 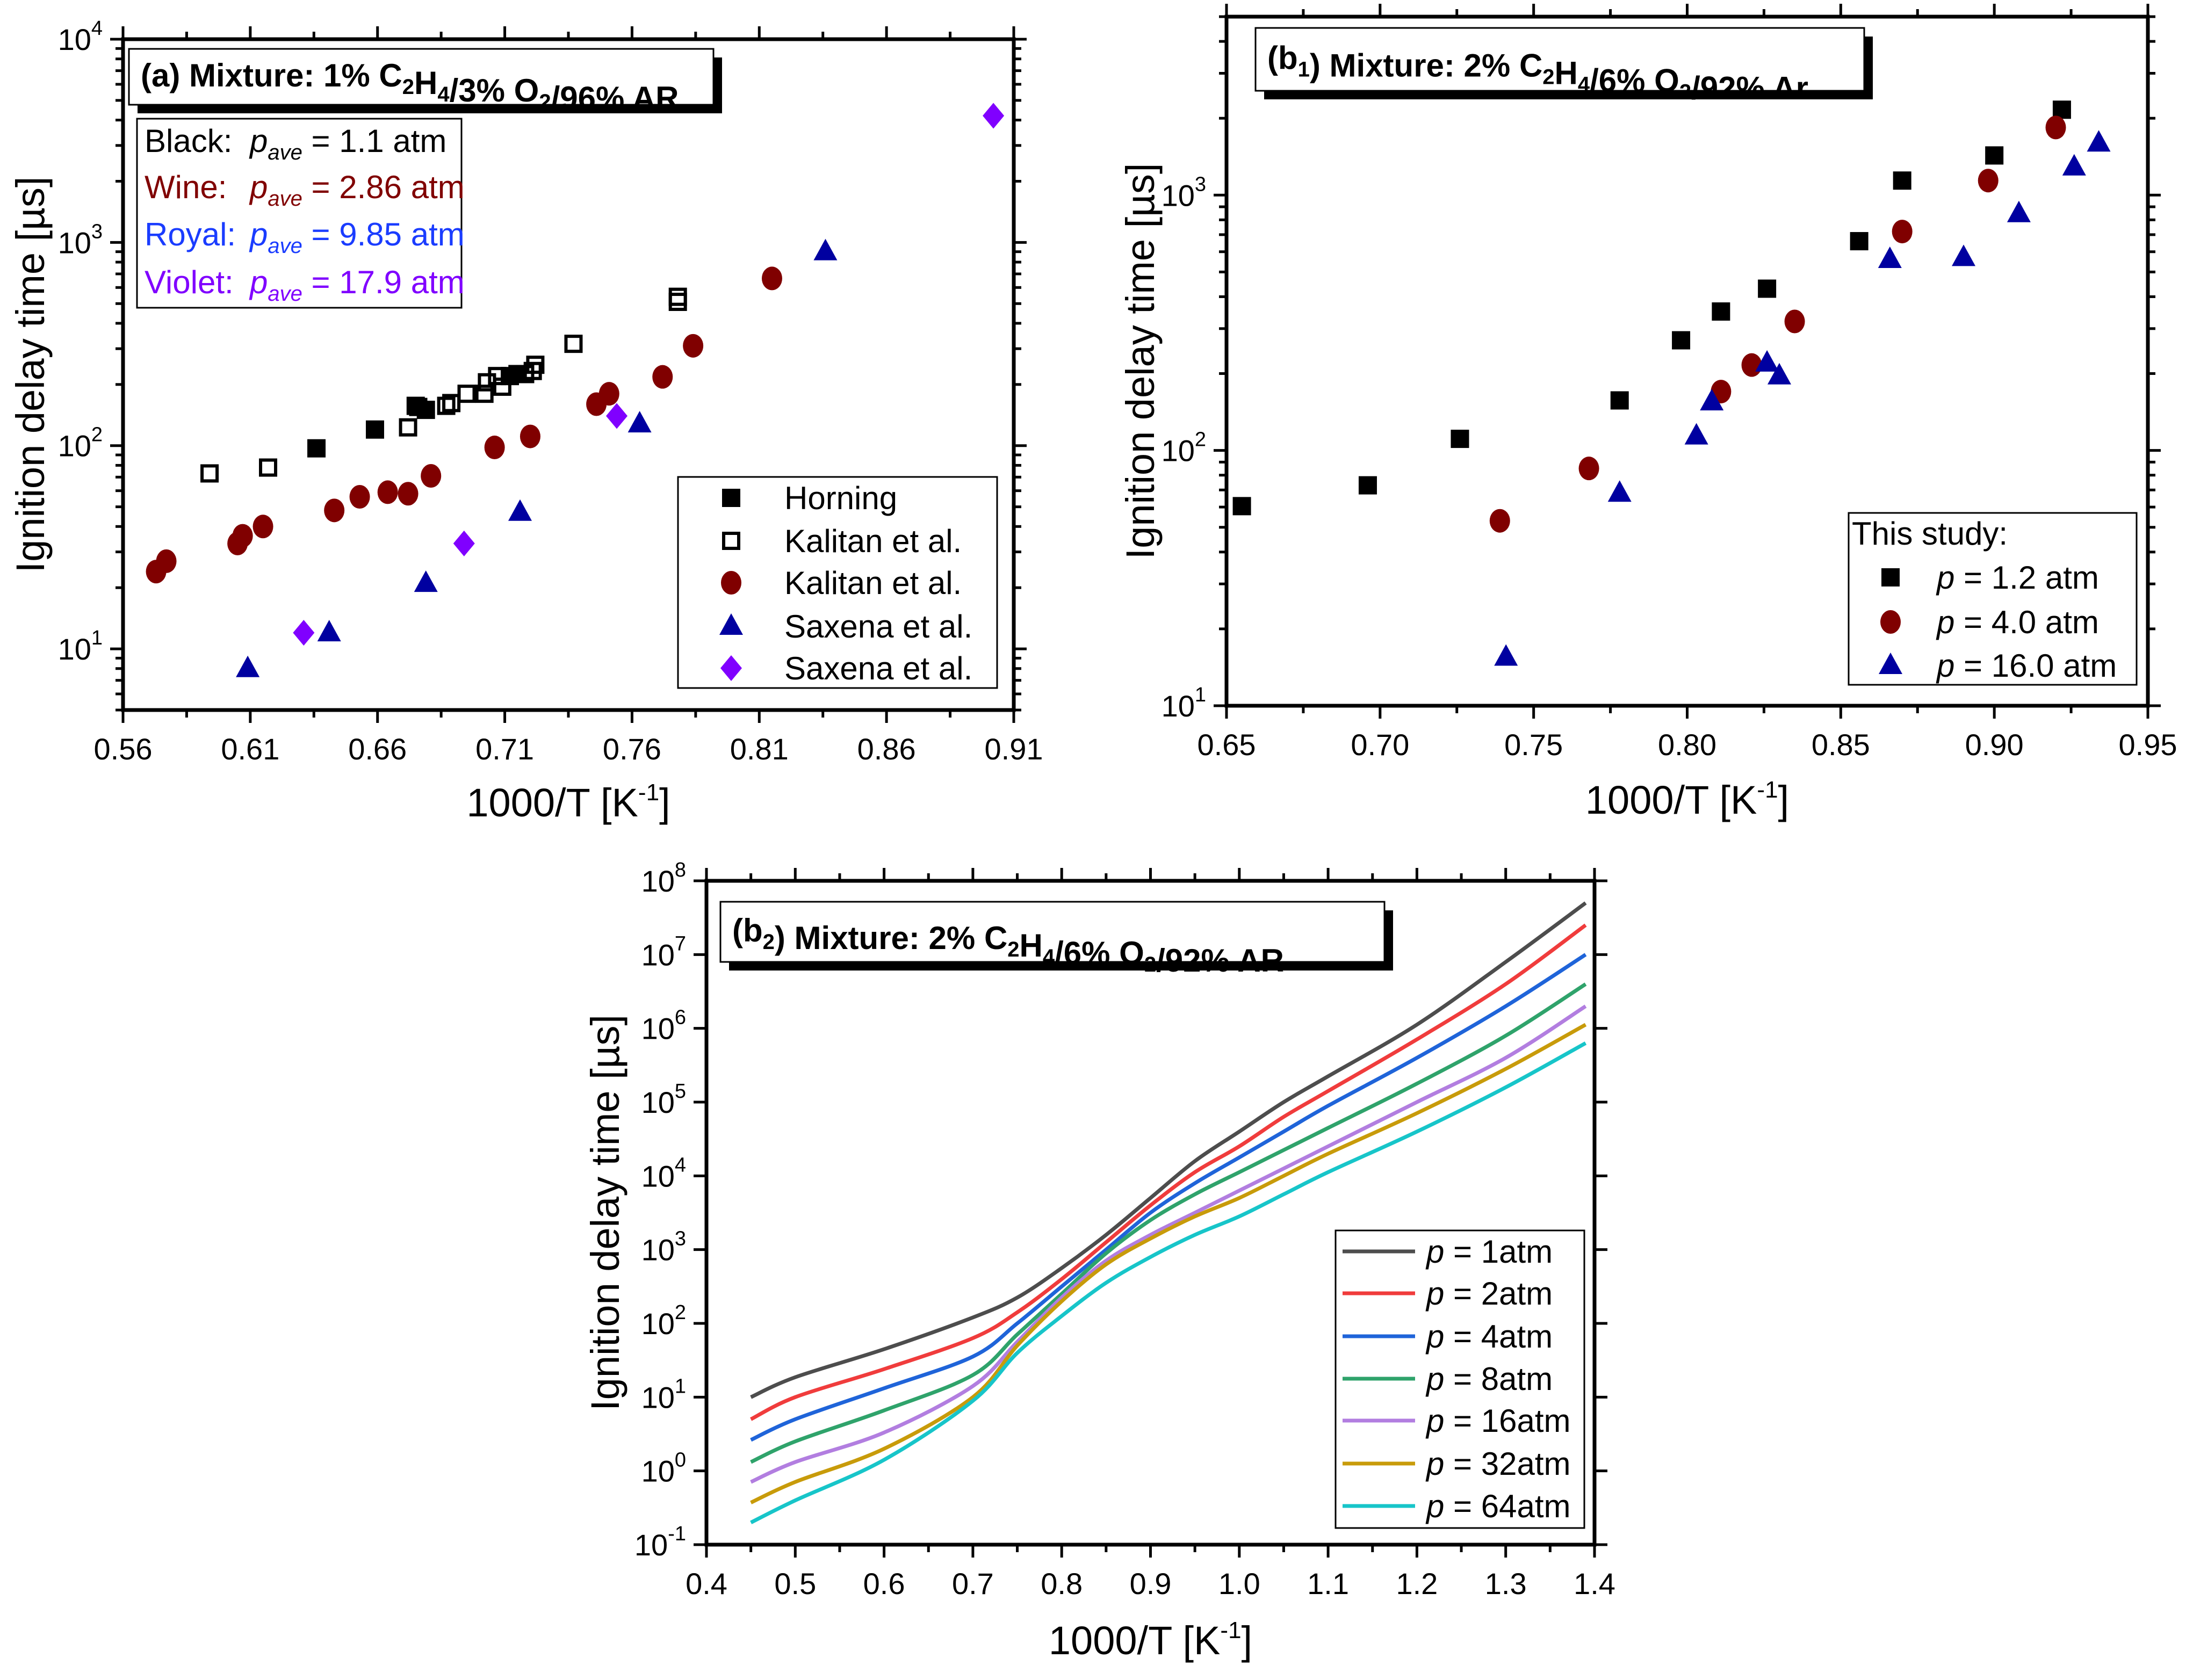 I want to click on text-span: 8, so click(x=680, y=870).